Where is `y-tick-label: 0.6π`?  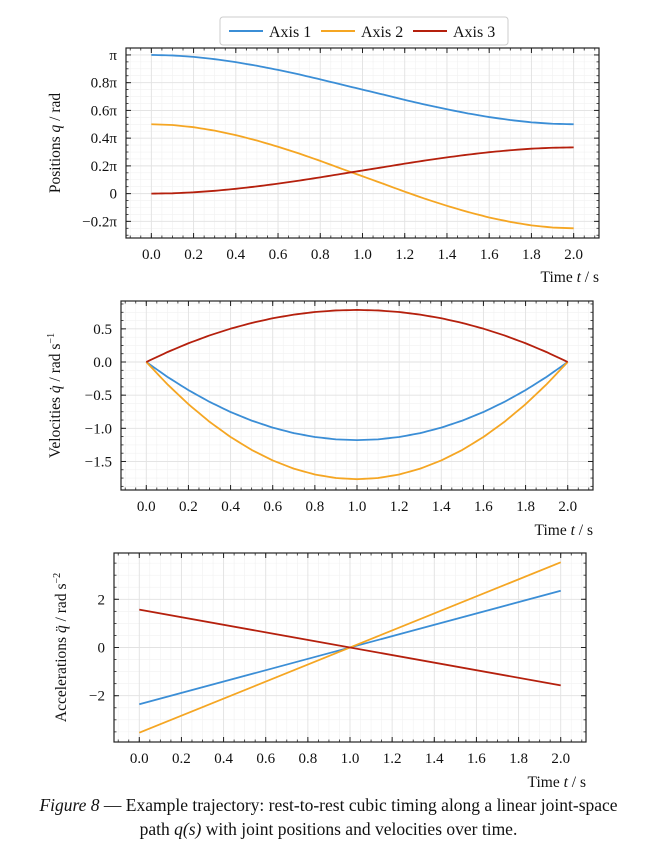
y-tick-label: 0.6π is located at coordinates (104, 111).